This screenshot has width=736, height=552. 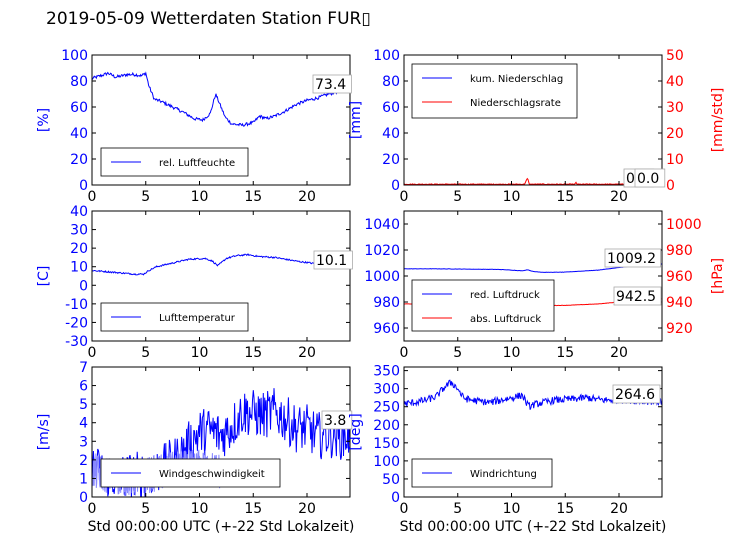 What do you see at coordinates (83, 387) in the screenshot?
I see `y-tick-label: 6` at bounding box center [83, 387].